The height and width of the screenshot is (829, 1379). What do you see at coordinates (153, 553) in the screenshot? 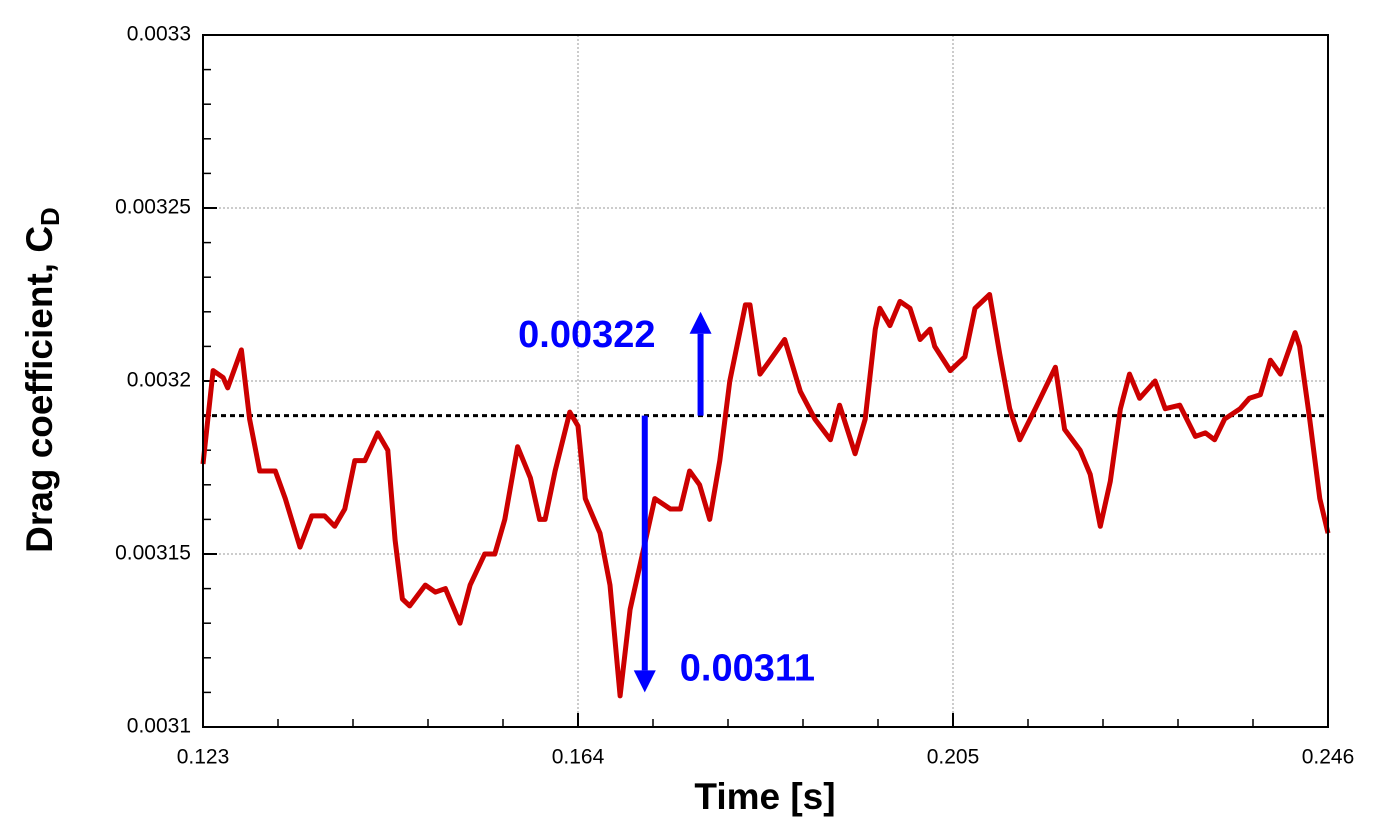
I see `y-tick-label: 0.00315` at bounding box center [153, 553].